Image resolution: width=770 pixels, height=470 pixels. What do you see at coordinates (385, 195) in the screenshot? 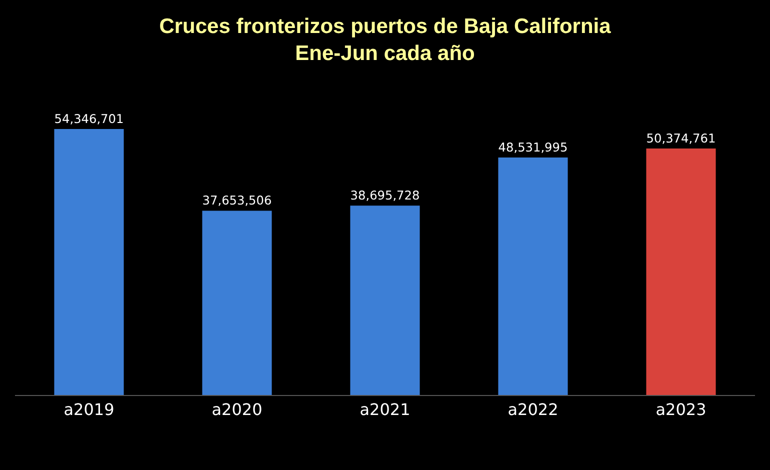
I see `data-label: 38,695,728` at bounding box center [385, 195].